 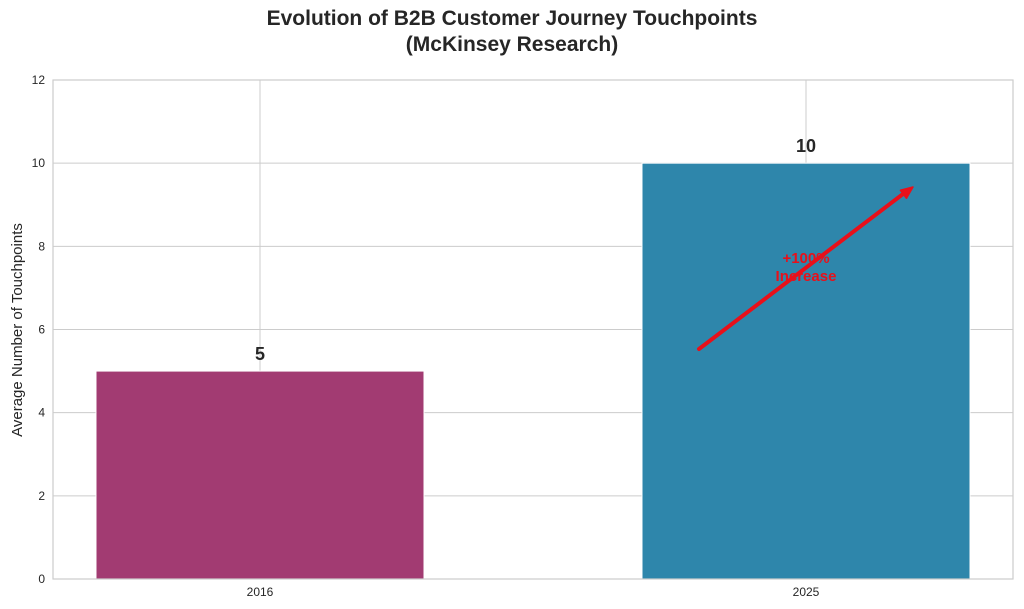 What do you see at coordinates (41, 579) in the screenshot?
I see `y-tick-label: 0` at bounding box center [41, 579].